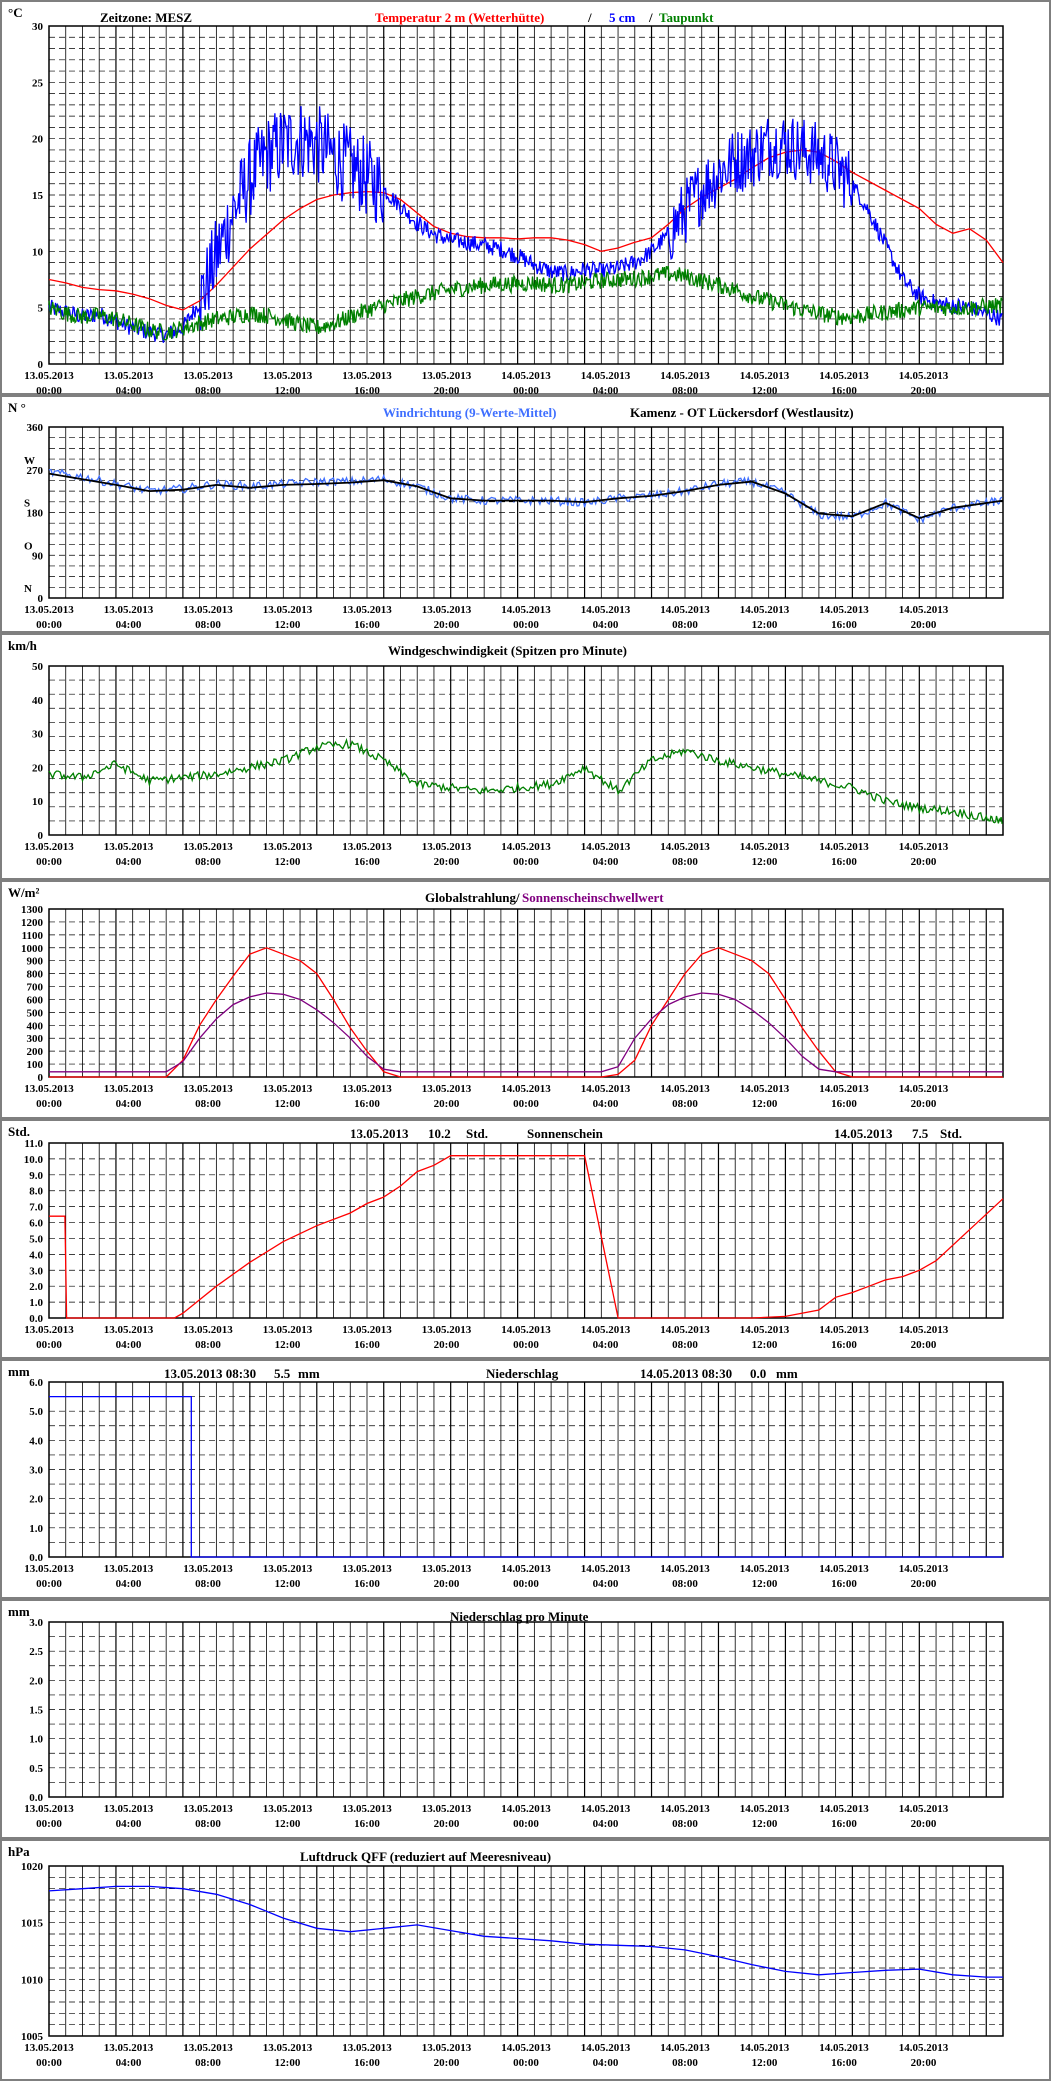 Image resolution: width=1052 pixels, height=2086 pixels. What do you see at coordinates (38, 735) in the screenshot?
I see `y-tick-label: 30` at bounding box center [38, 735].